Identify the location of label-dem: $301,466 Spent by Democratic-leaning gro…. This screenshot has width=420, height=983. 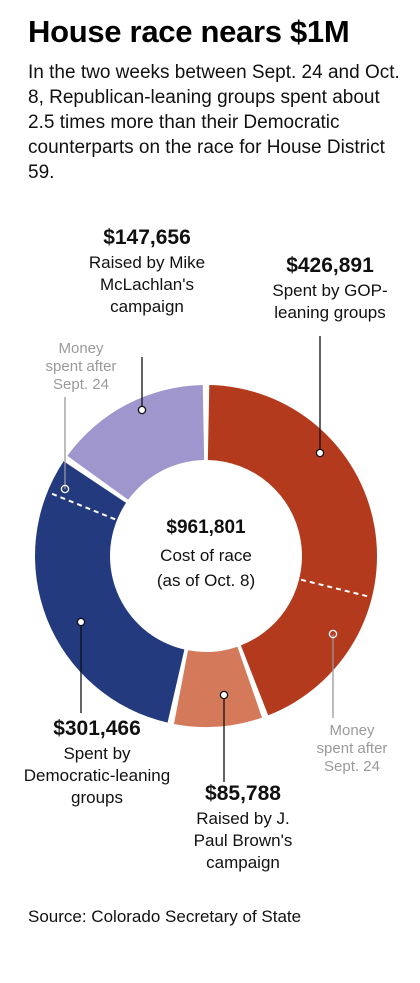
(97, 762).